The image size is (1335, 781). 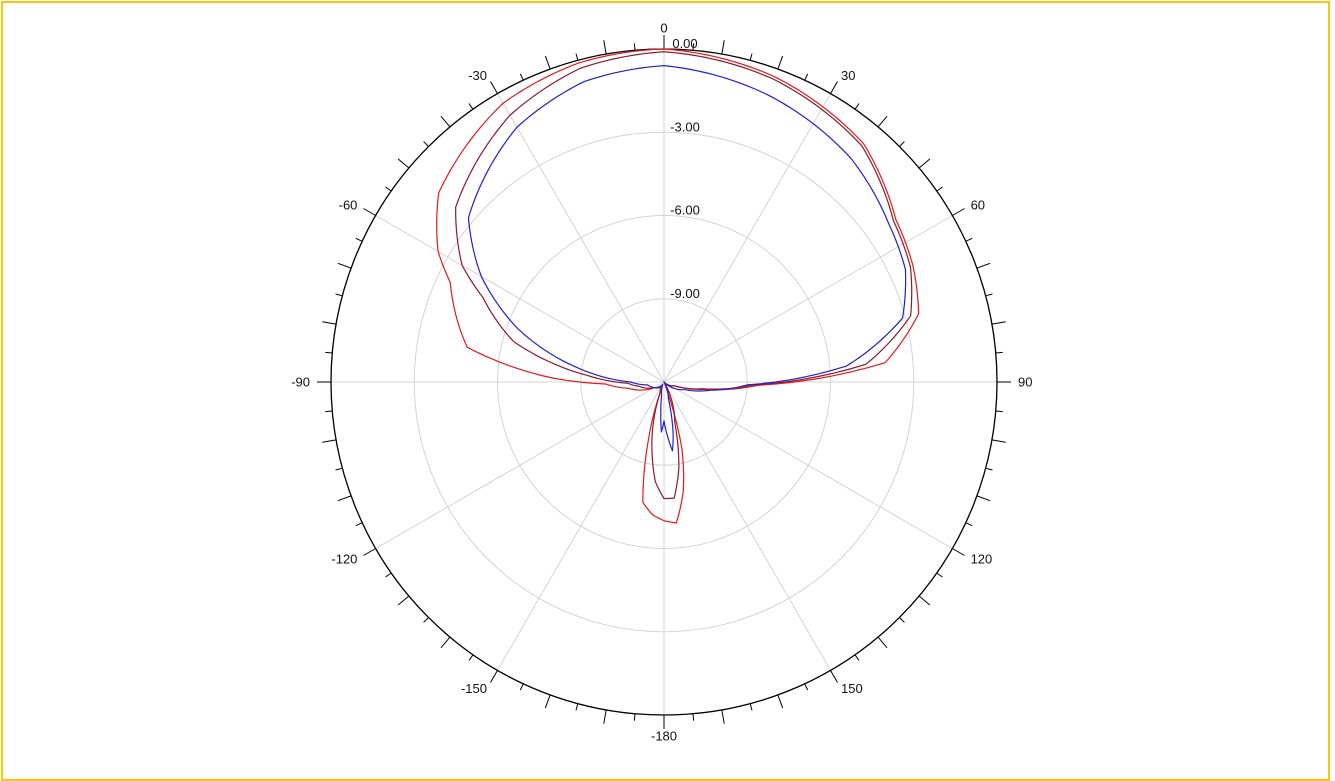 I want to click on angle-label-90: 90, so click(x=1025, y=382).